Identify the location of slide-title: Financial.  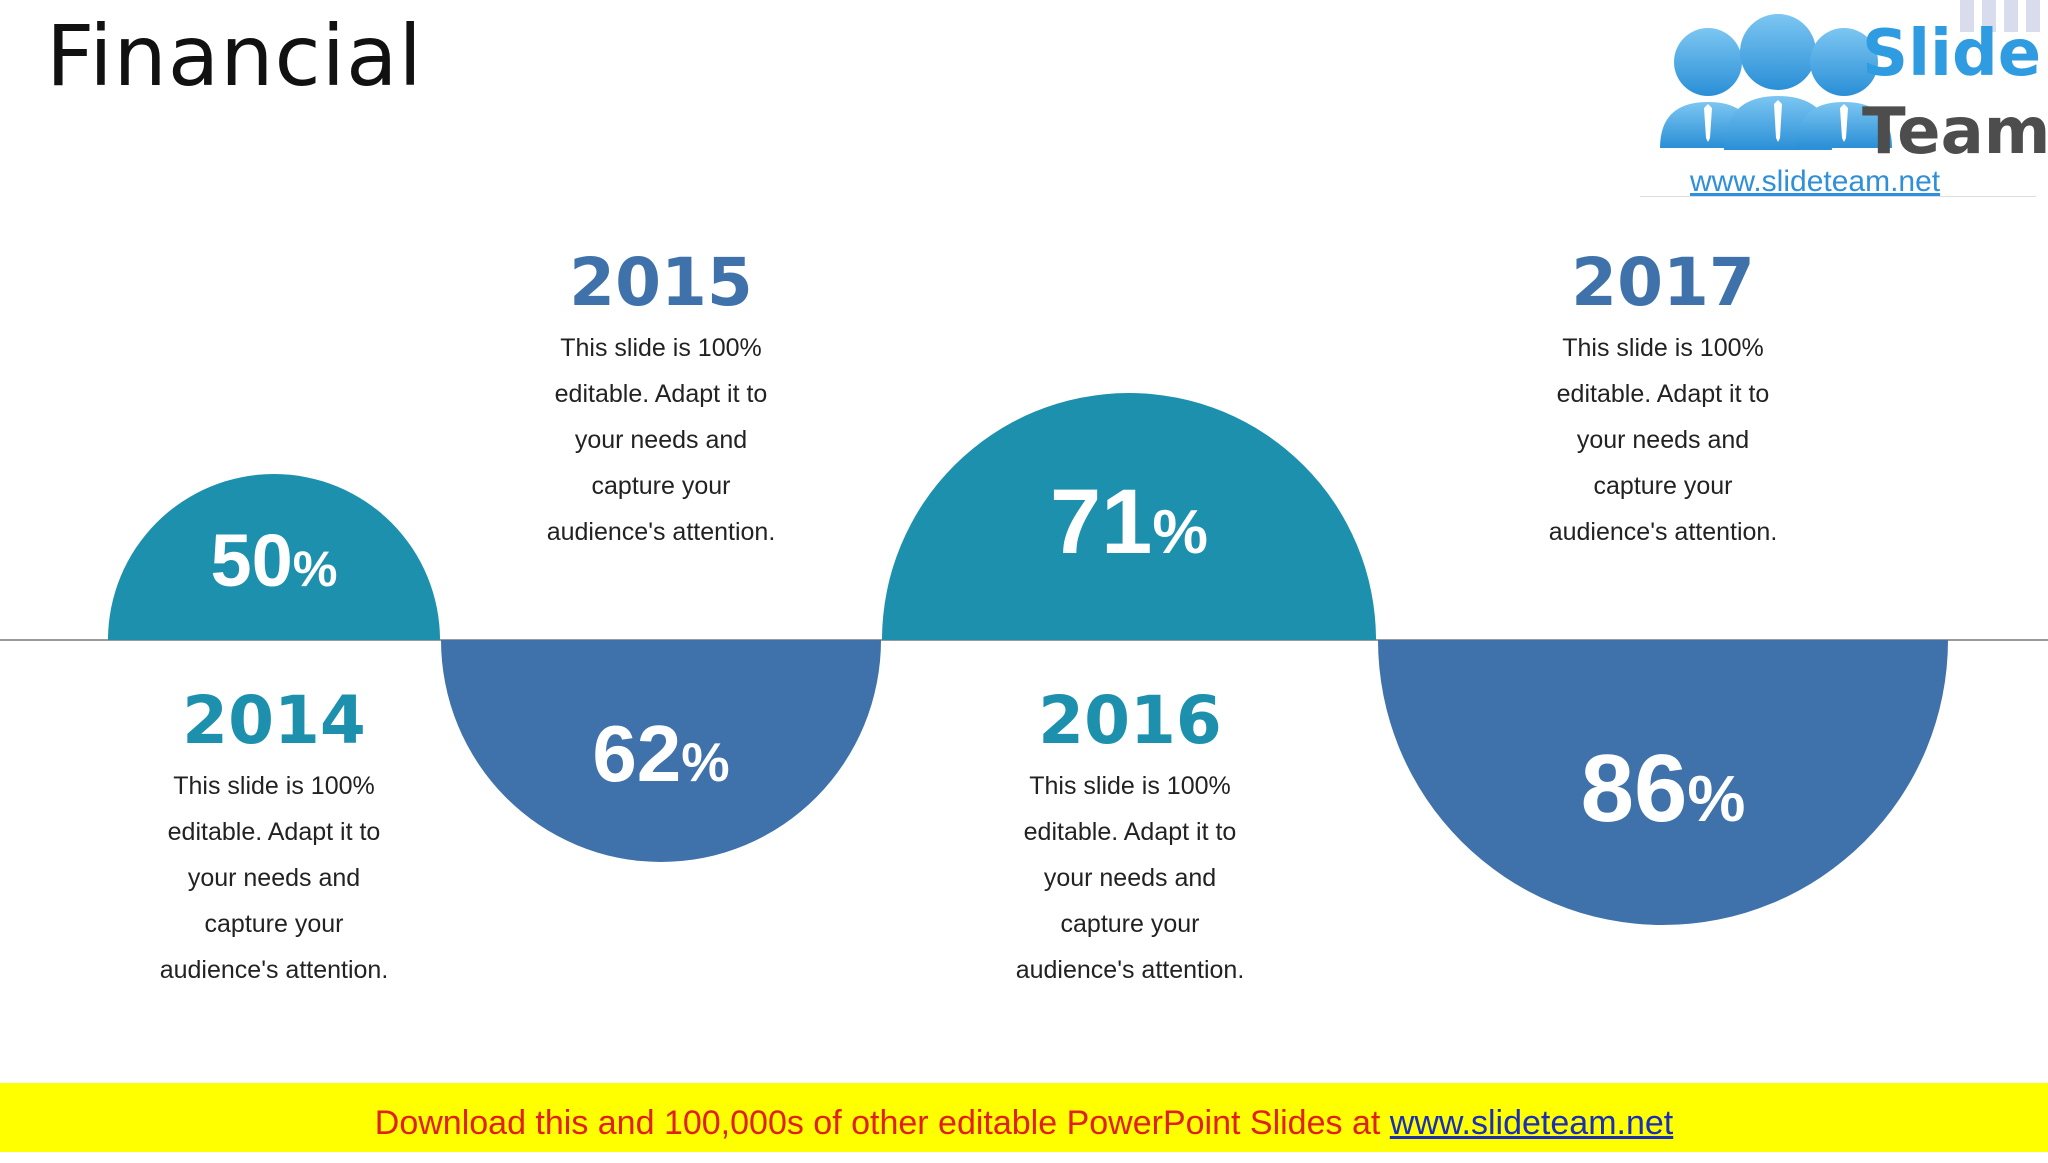
(234, 56).